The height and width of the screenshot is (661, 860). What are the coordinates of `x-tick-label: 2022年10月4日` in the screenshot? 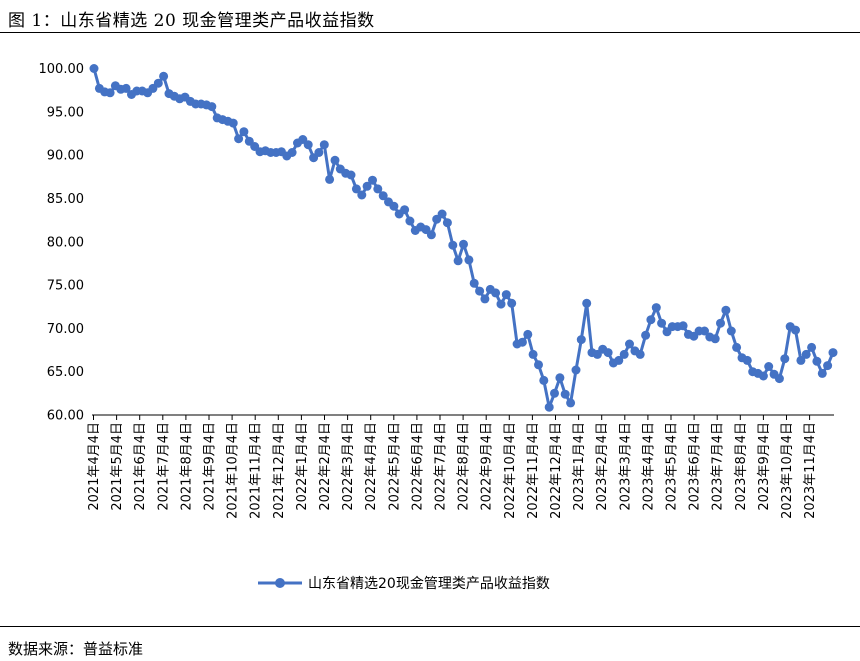 It's located at (510, 470).